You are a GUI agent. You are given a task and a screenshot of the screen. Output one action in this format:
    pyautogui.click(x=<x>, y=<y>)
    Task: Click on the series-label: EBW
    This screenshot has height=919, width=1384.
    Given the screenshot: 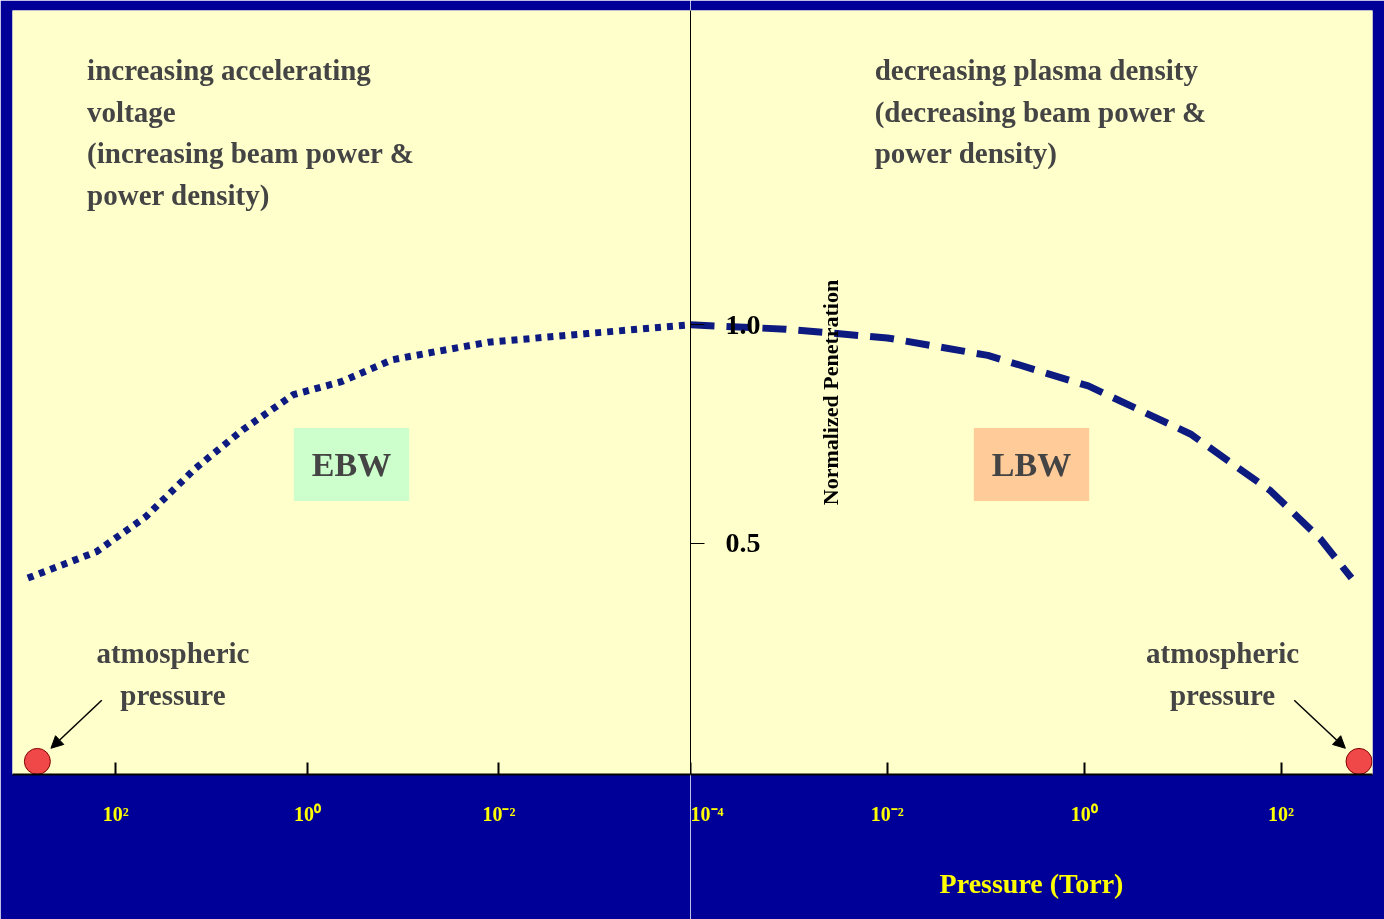 What is the action you would take?
    pyautogui.click(x=351, y=465)
    